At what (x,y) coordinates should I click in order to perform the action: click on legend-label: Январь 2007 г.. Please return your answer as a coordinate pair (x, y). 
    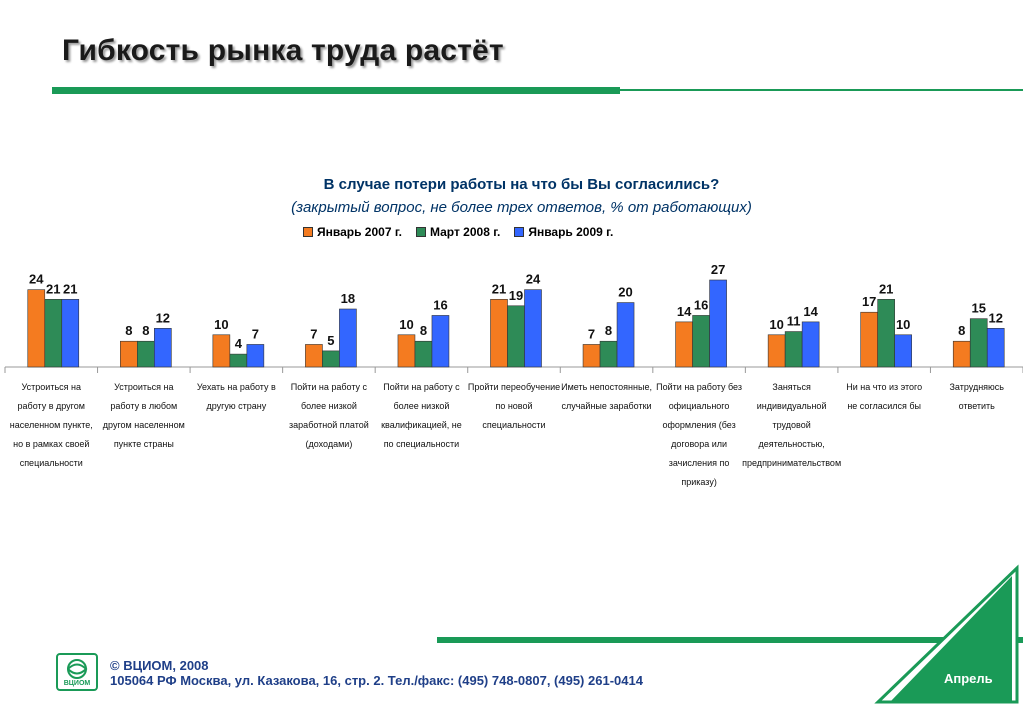
    Looking at the image, I should click on (359, 232).